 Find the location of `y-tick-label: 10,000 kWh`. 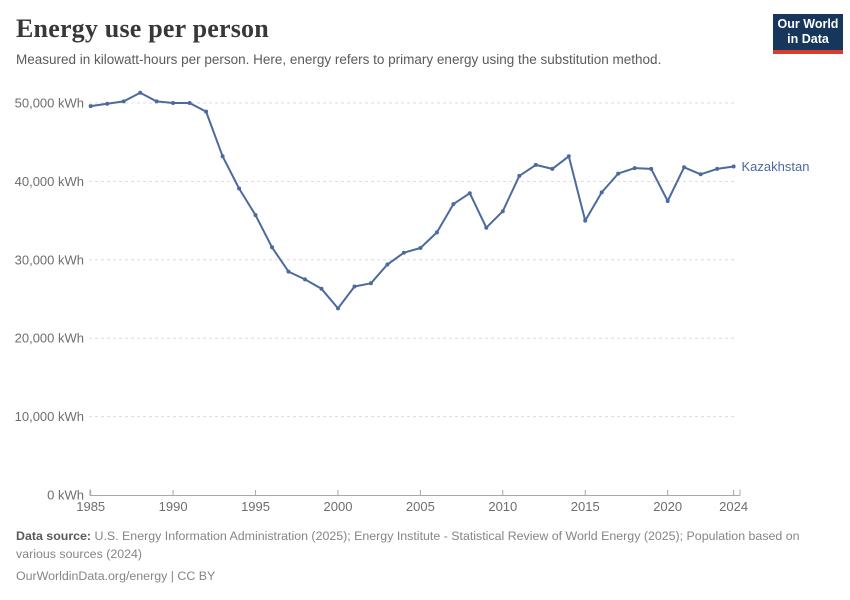

y-tick-label: 10,000 kWh is located at coordinates (49, 416).